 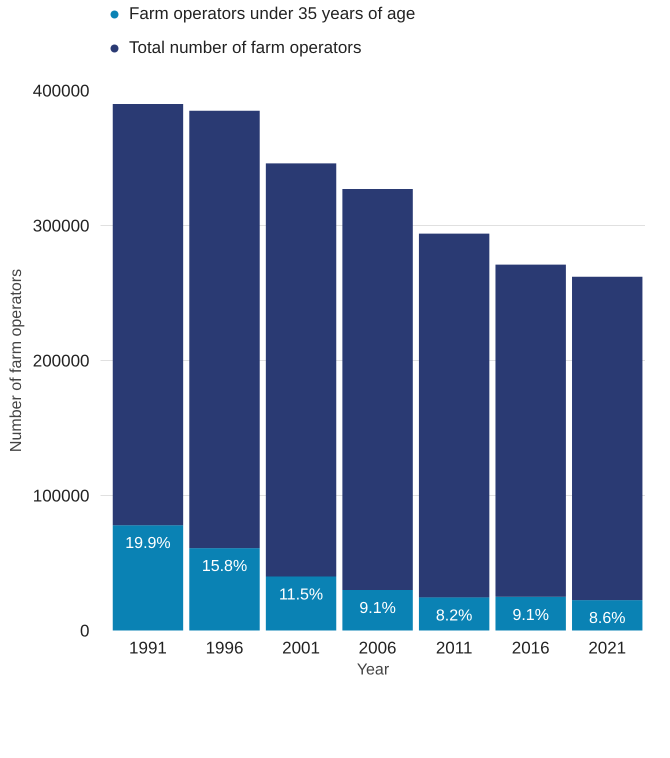 I want to click on legend-label: Total number of farm operators, so click(x=245, y=48).